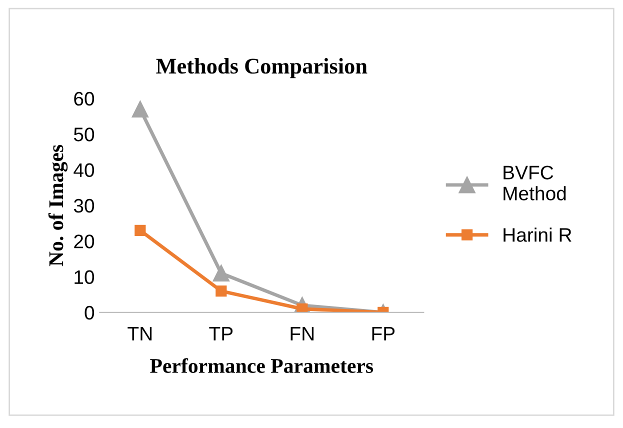 This screenshot has width=623, height=428. What do you see at coordinates (84, 277) in the screenshot?
I see `y-tick-label: 10` at bounding box center [84, 277].